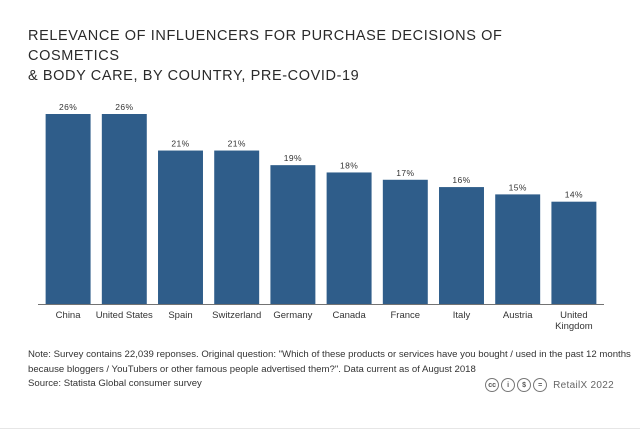  Describe the element at coordinates (518, 187) in the screenshot. I see `data-label: 15%` at that location.